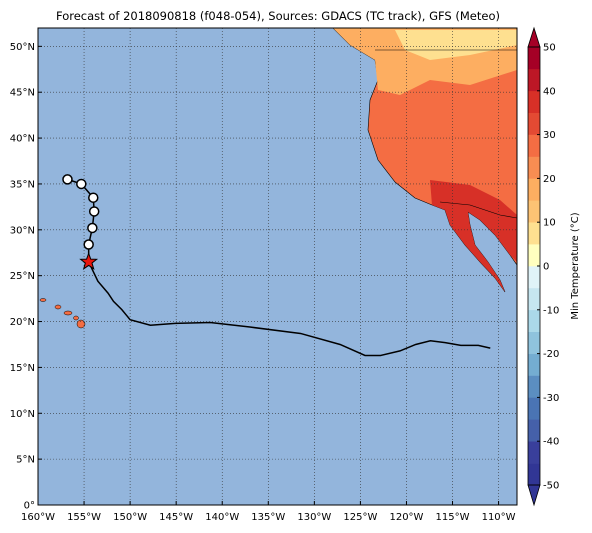  What do you see at coordinates (22, 230) in the screenshot?
I see `y-tick-label: 30°N` at bounding box center [22, 230].